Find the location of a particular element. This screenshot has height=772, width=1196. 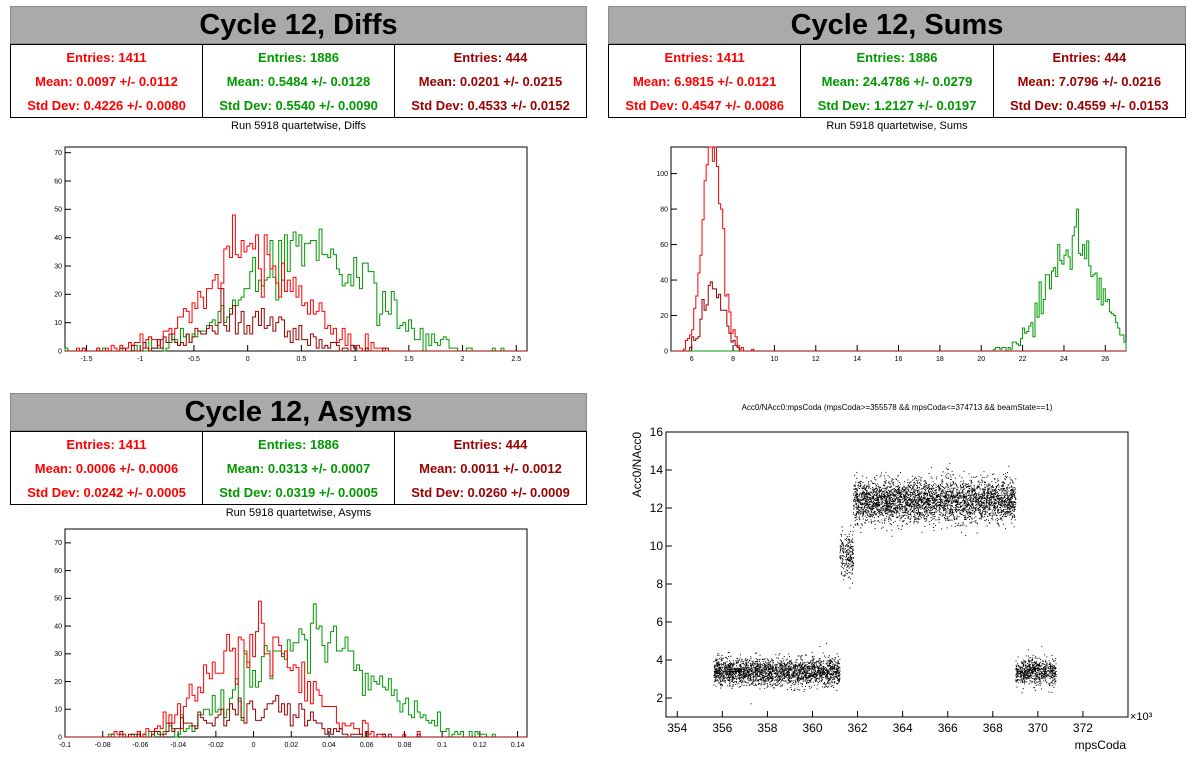

y-tick-label: 30 is located at coordinates (58, 654).